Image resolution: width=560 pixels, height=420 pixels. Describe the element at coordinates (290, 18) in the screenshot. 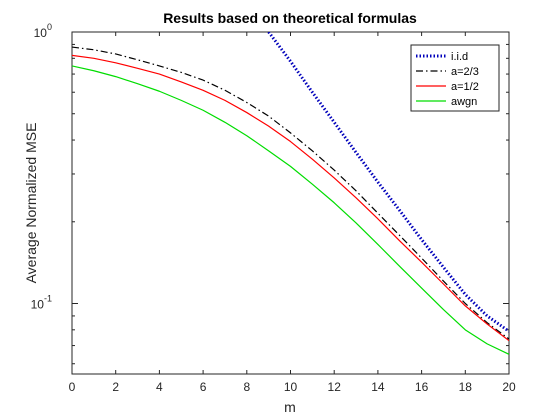

I see `chart-title: Results based on theoretical formulas` at that location.